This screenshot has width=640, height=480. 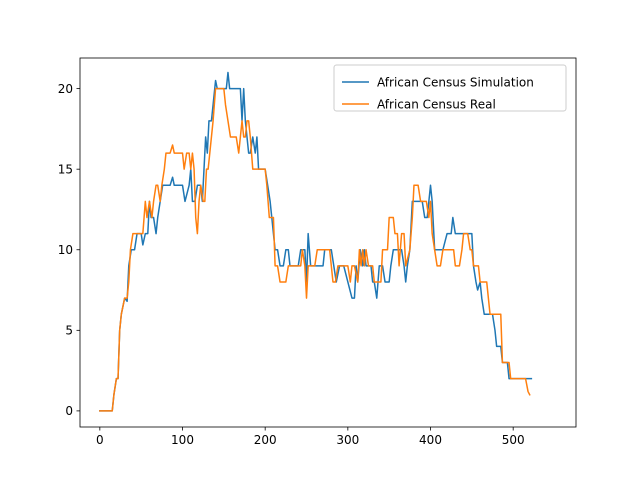 I want to click on x-axis: 0 100 200 300 400 500, so click(x=310, y=437).